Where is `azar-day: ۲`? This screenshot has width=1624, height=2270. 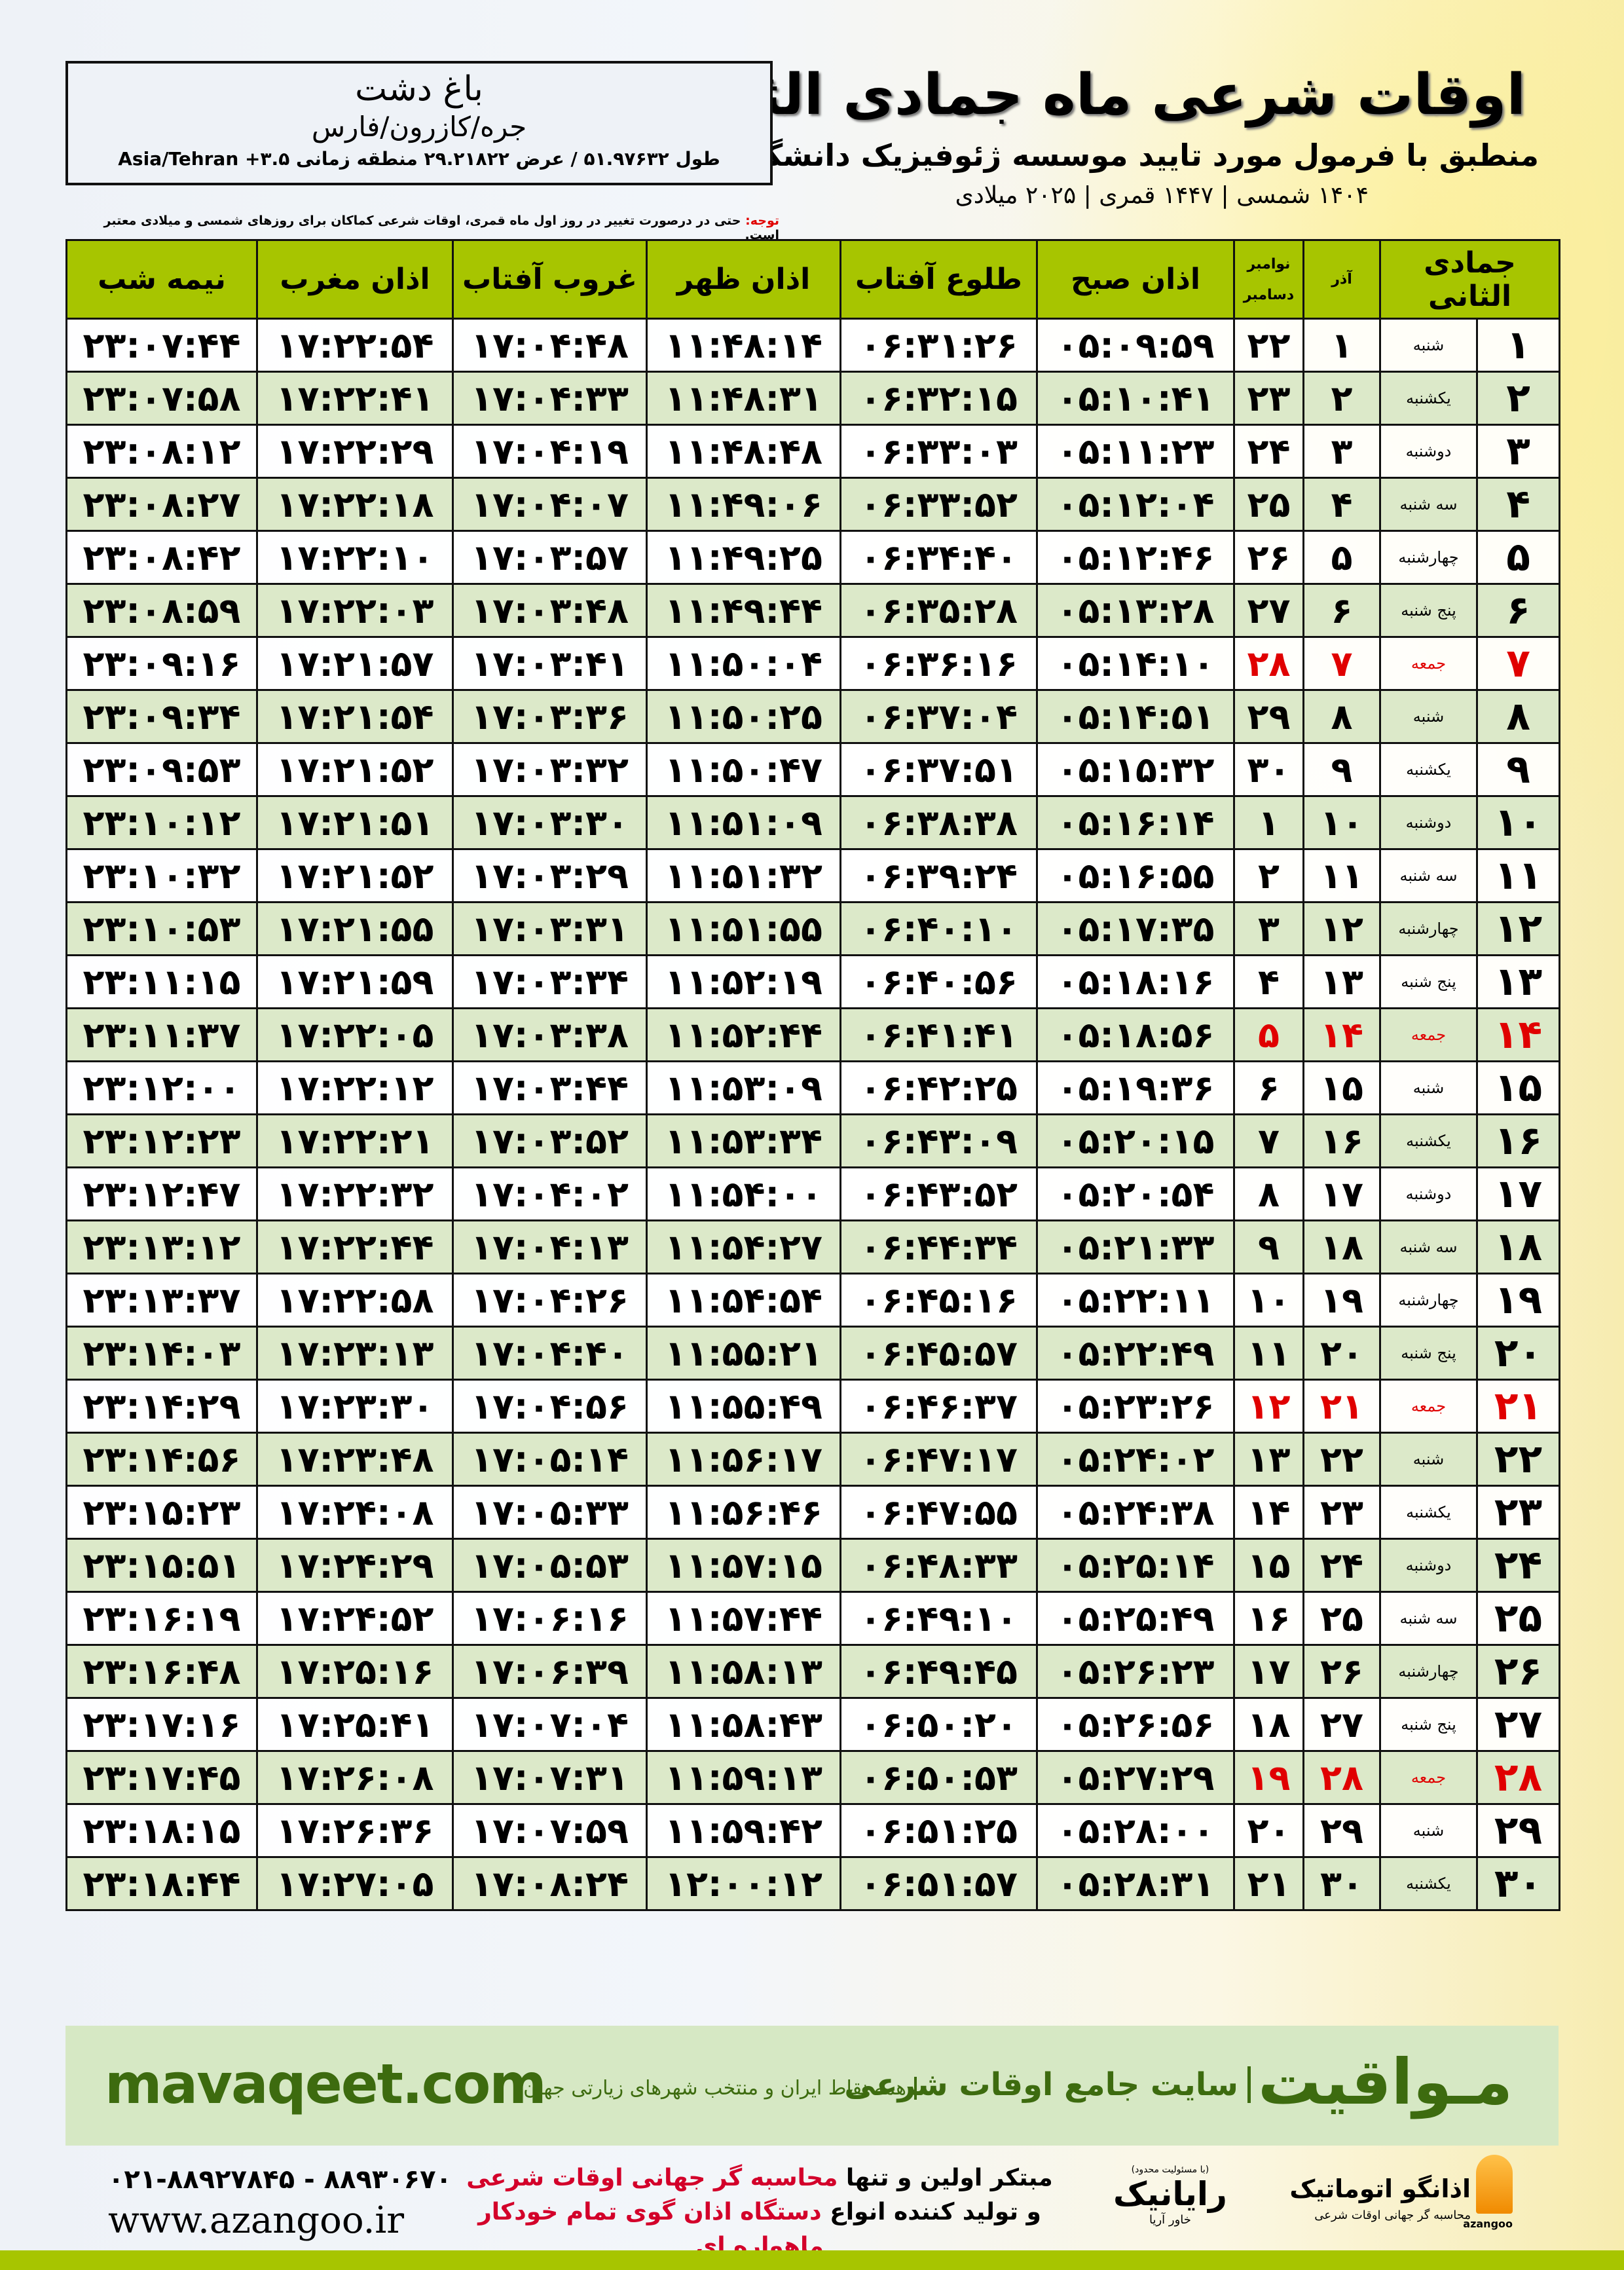 azar-day: ۲ is located at coordinates (1341, 398).